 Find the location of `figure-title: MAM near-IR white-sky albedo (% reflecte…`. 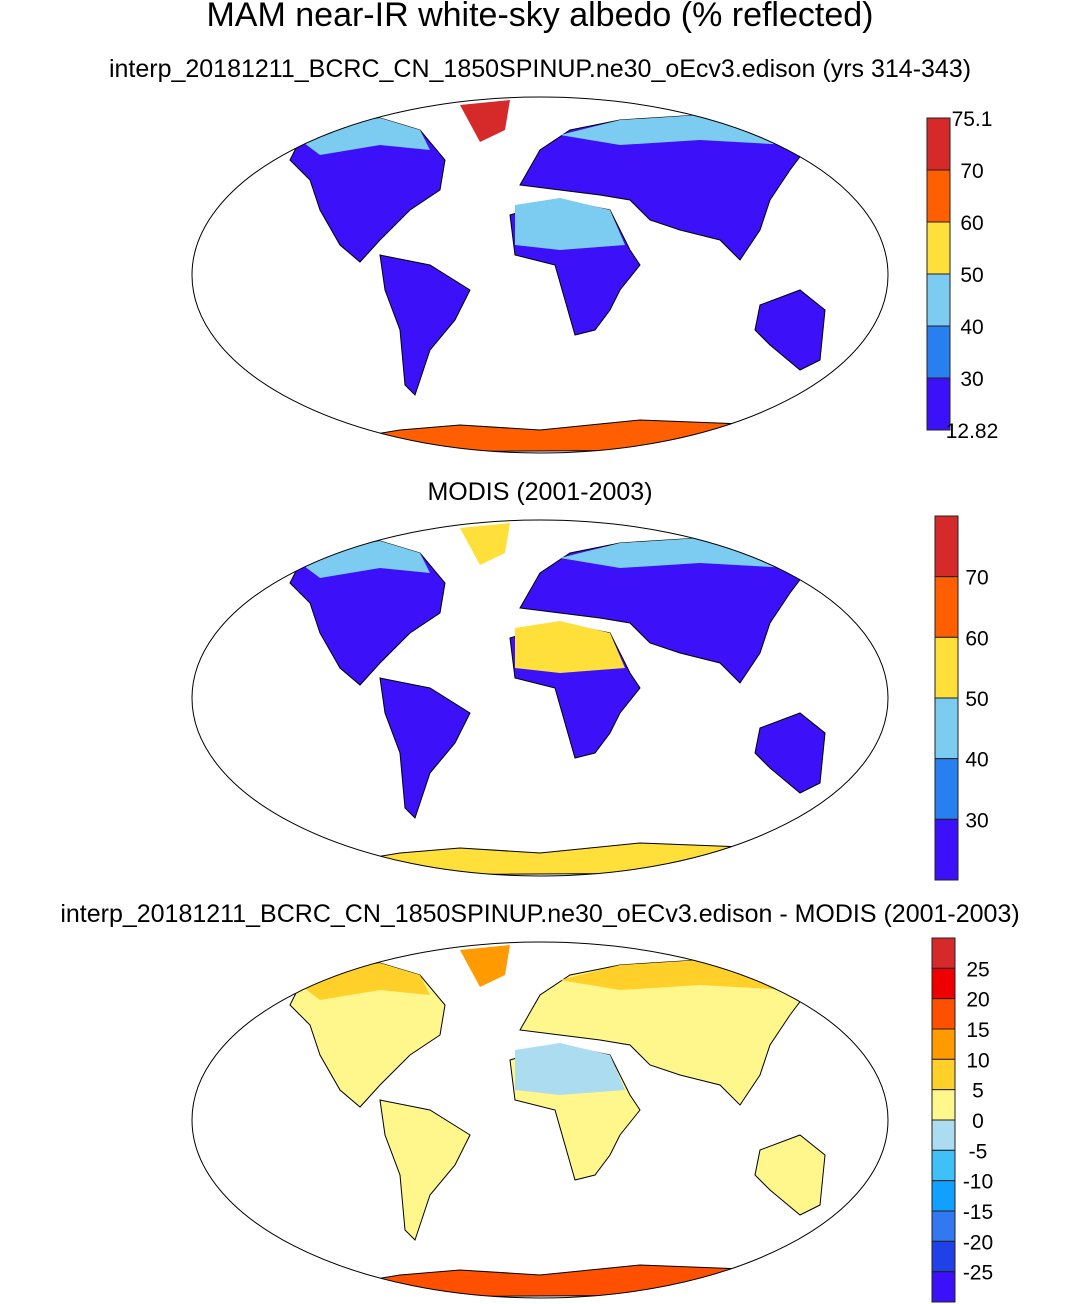

figure-title: MAM near-IR white-sky albedo (% reflecte… is located at coordinates (540, 17).